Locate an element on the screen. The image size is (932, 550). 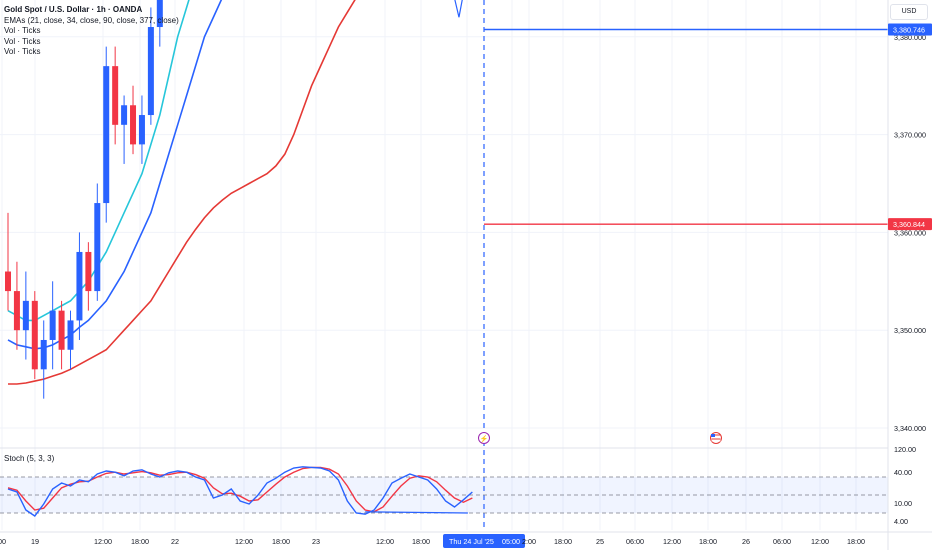
y-tick-label: 3,370.000 is located at coordinates (910, 135).